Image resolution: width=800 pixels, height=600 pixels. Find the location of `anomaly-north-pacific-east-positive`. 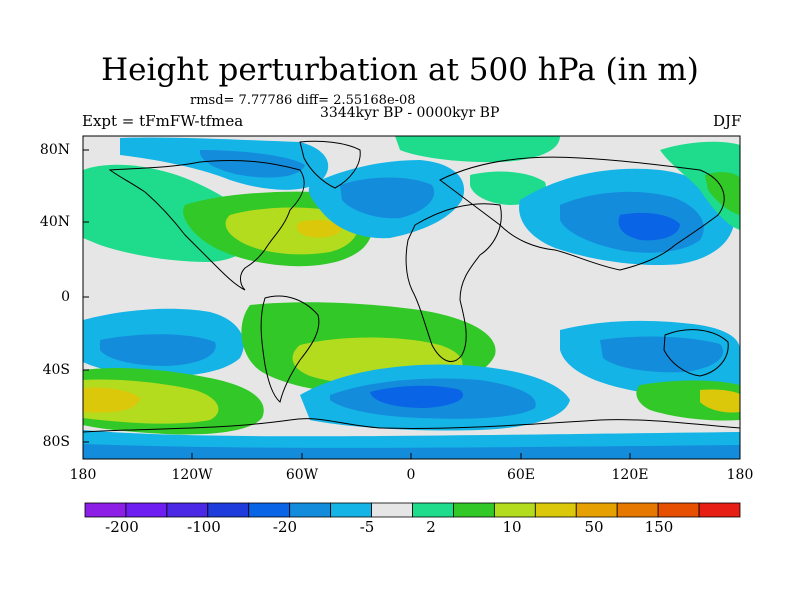

anomaly-north-pacific-east-positive is located at coordinates (700, 185).